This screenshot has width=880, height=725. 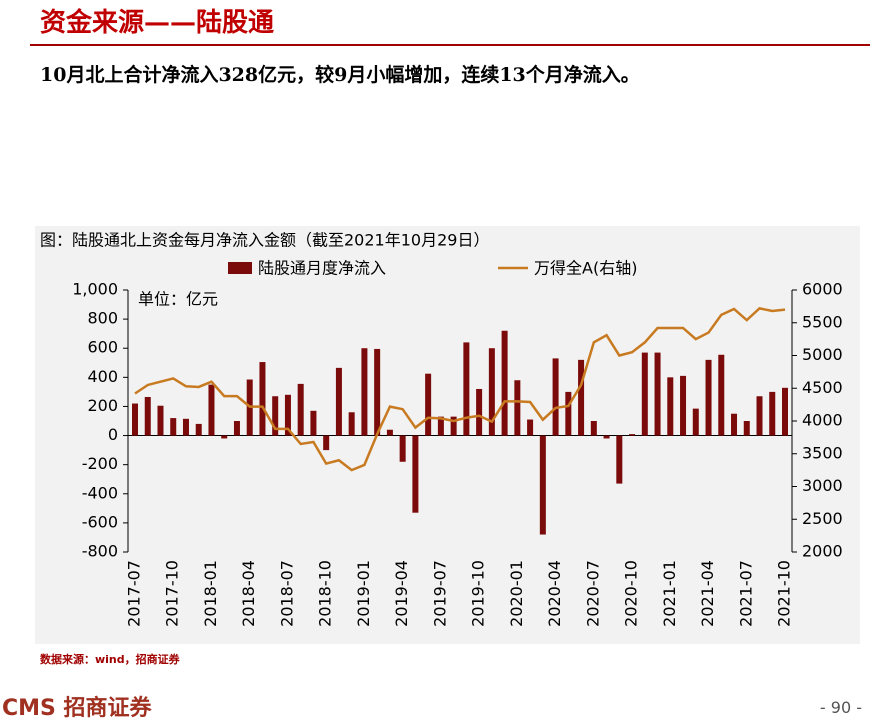 I want to click on x-tick-label: 2020-07, so click(x=592, y=593).